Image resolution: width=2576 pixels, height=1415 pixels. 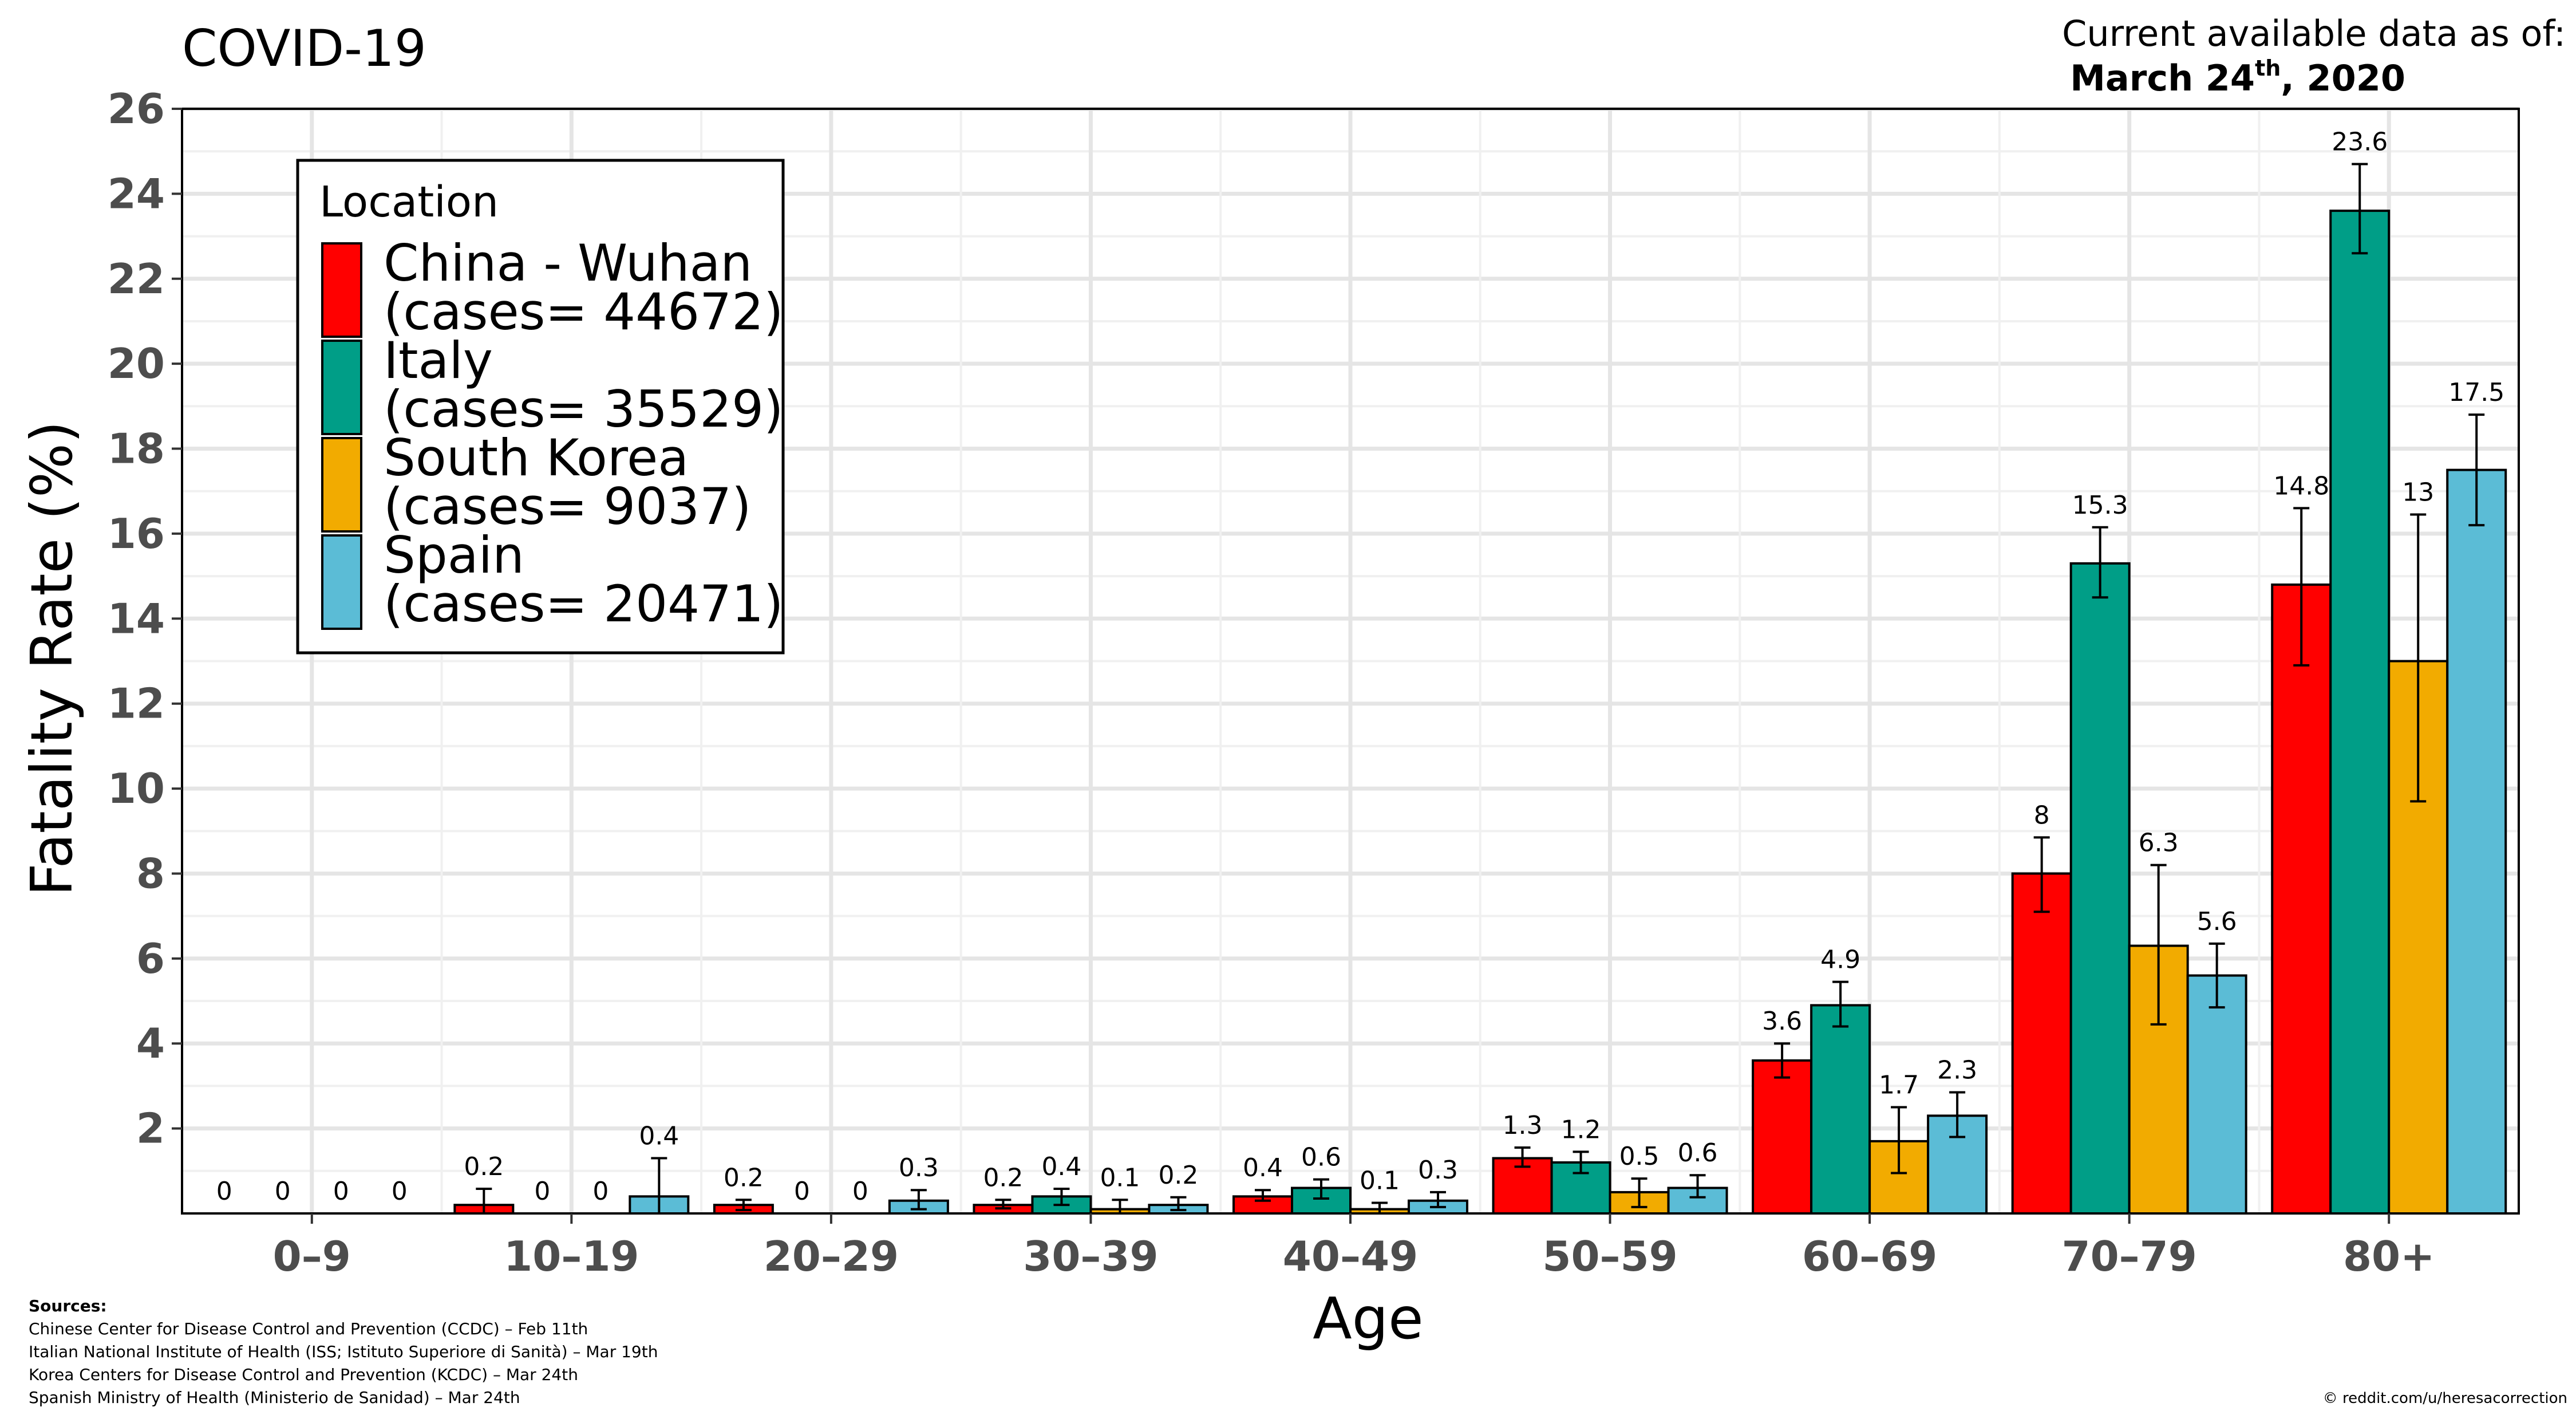 What do you see at coordinates (1368, 1318) in the screenshot?
I see `x-axis-label: Age` at bounding box center [1368, 1318].